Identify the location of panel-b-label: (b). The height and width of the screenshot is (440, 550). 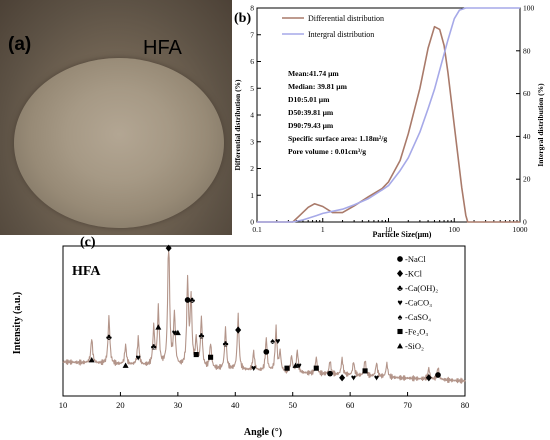
(242, 18).